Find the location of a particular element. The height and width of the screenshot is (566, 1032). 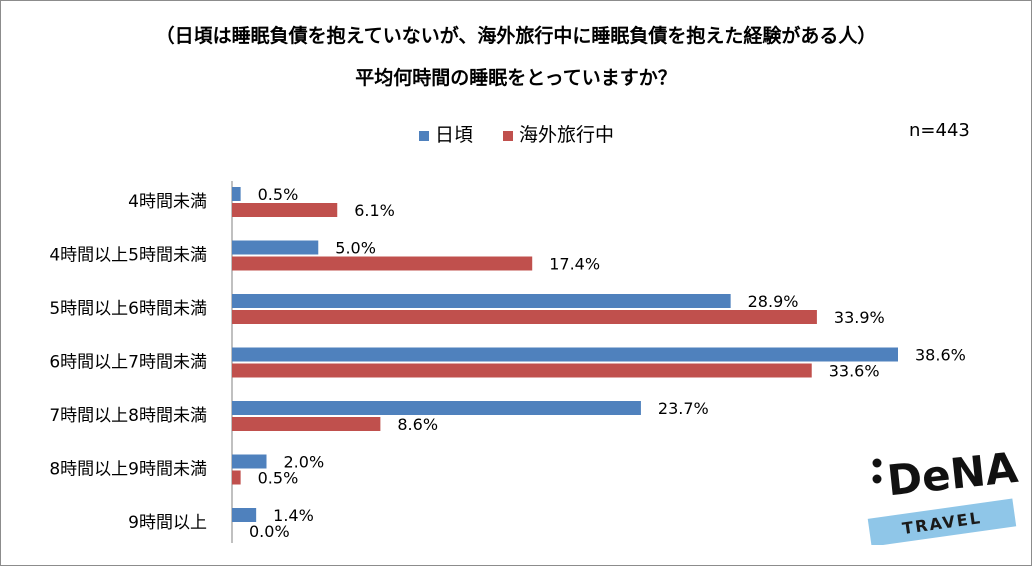

data-label: 8.6% is located at coordinates (417, 424).